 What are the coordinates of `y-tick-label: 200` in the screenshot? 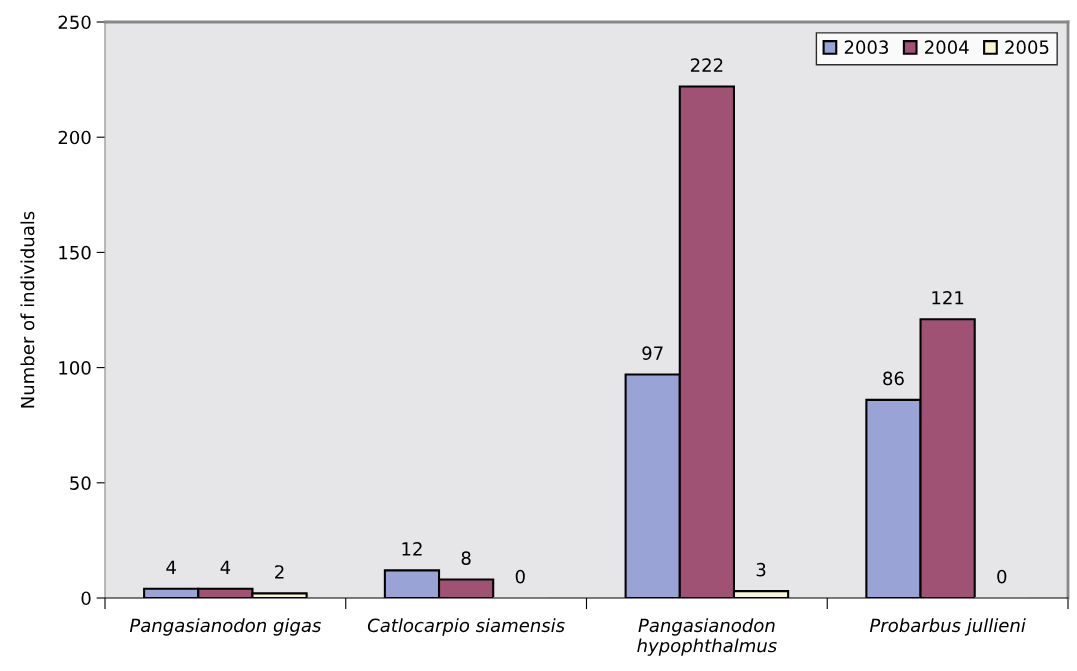 It's located at (74, 137).